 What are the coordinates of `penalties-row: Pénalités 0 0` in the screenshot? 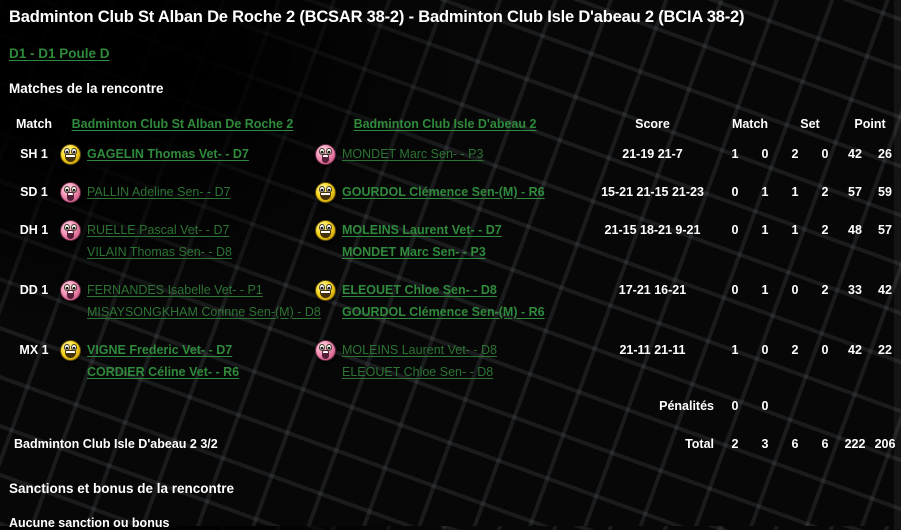 It's located at (454, 406).